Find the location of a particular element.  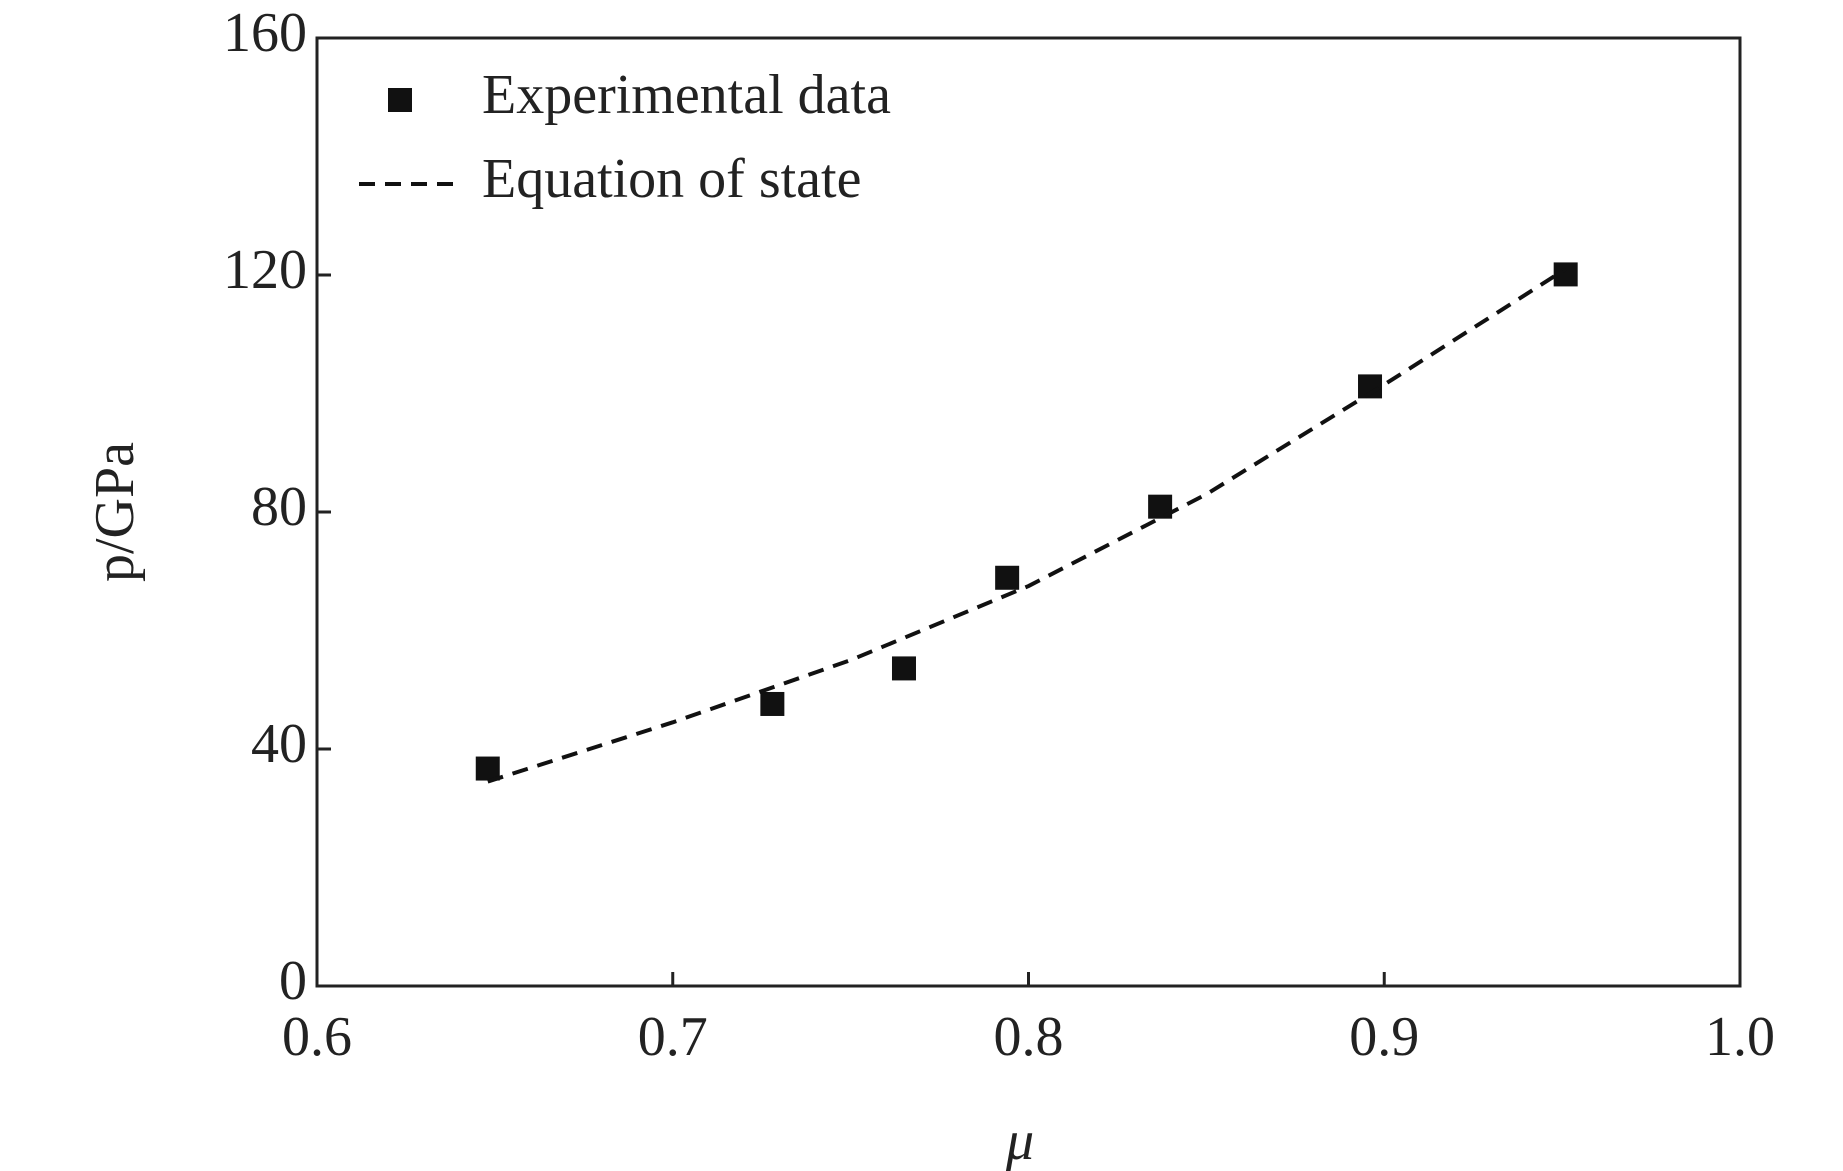

y-tick-label: 80 is located at coordinates (279, 507).